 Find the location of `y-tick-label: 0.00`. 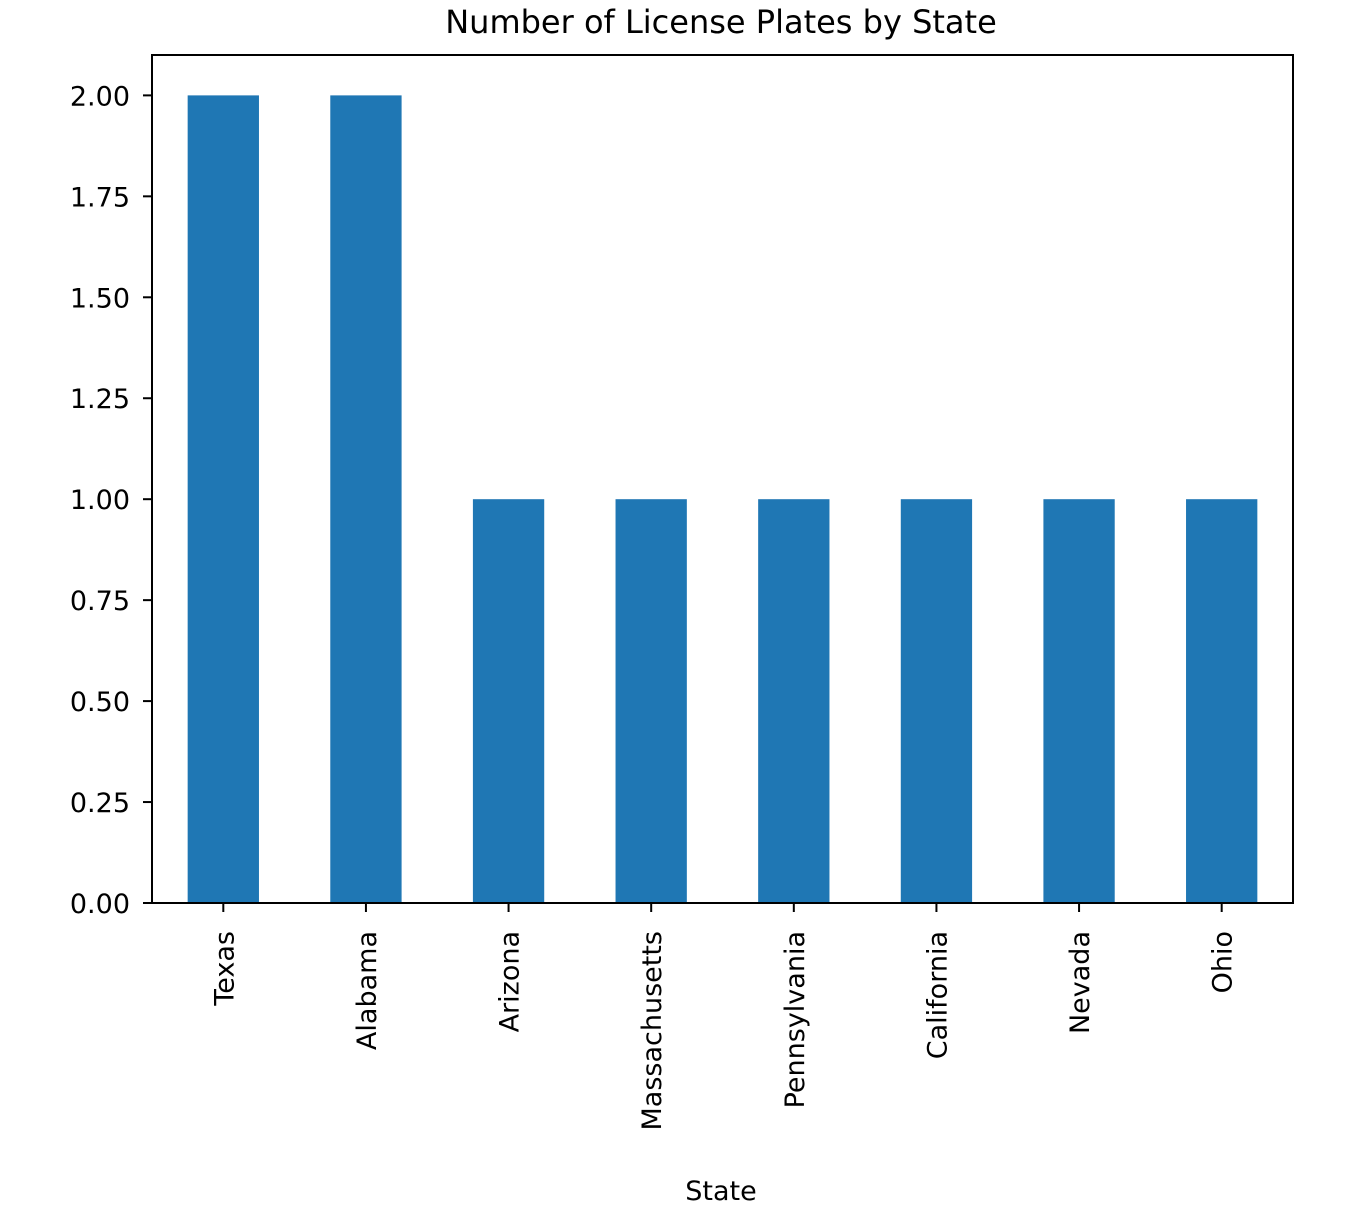

y-tick-label: 0.00 is located at coordinates (100, 904).